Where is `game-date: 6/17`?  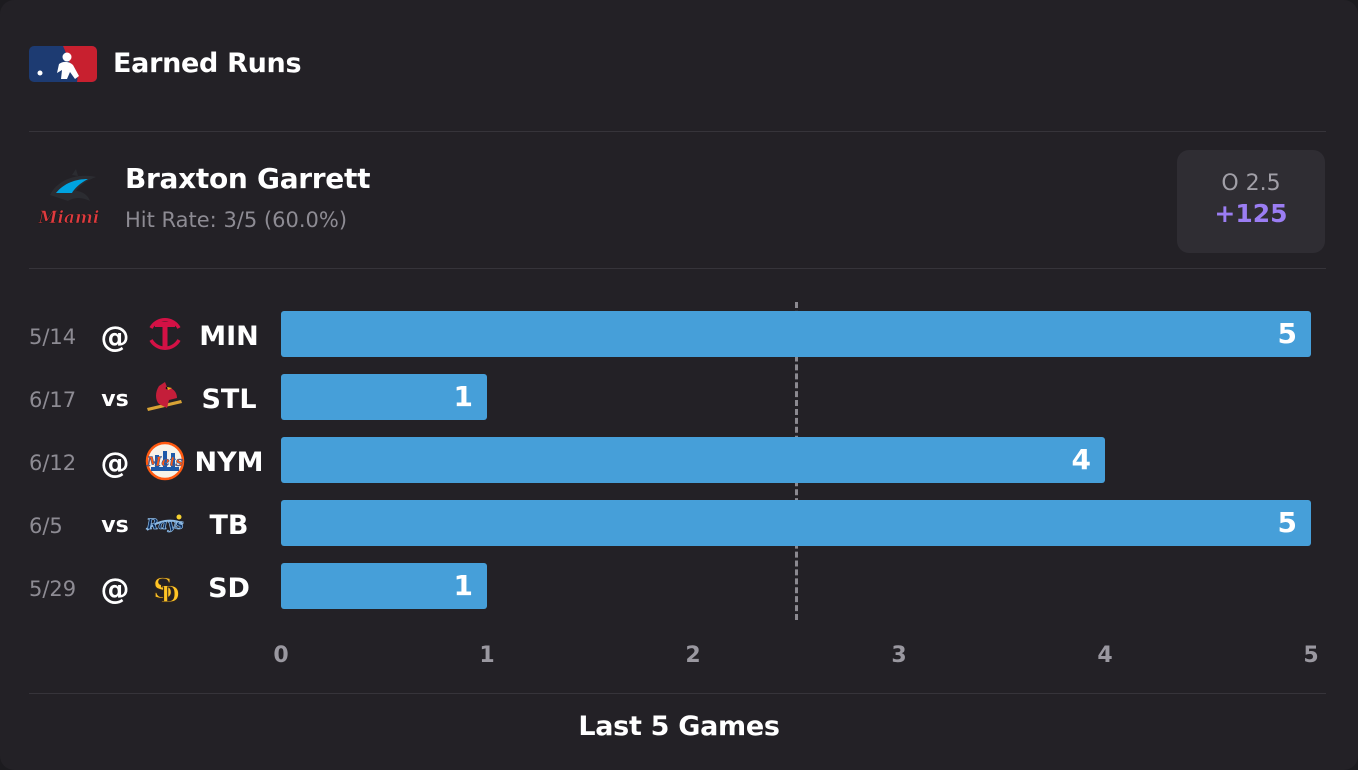 game-date: 6/17 is located at coordinates (53, 400).